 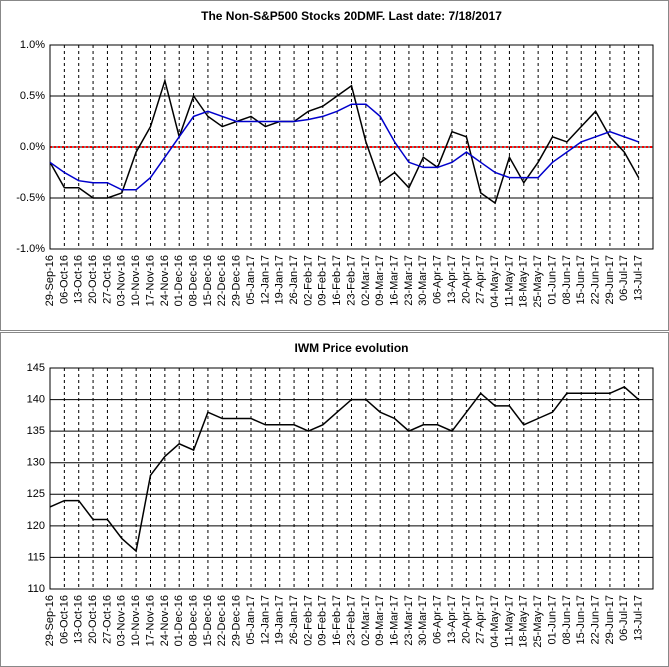 I want to click on y-tick-label: -1.0%, so click(x=30, y=249).